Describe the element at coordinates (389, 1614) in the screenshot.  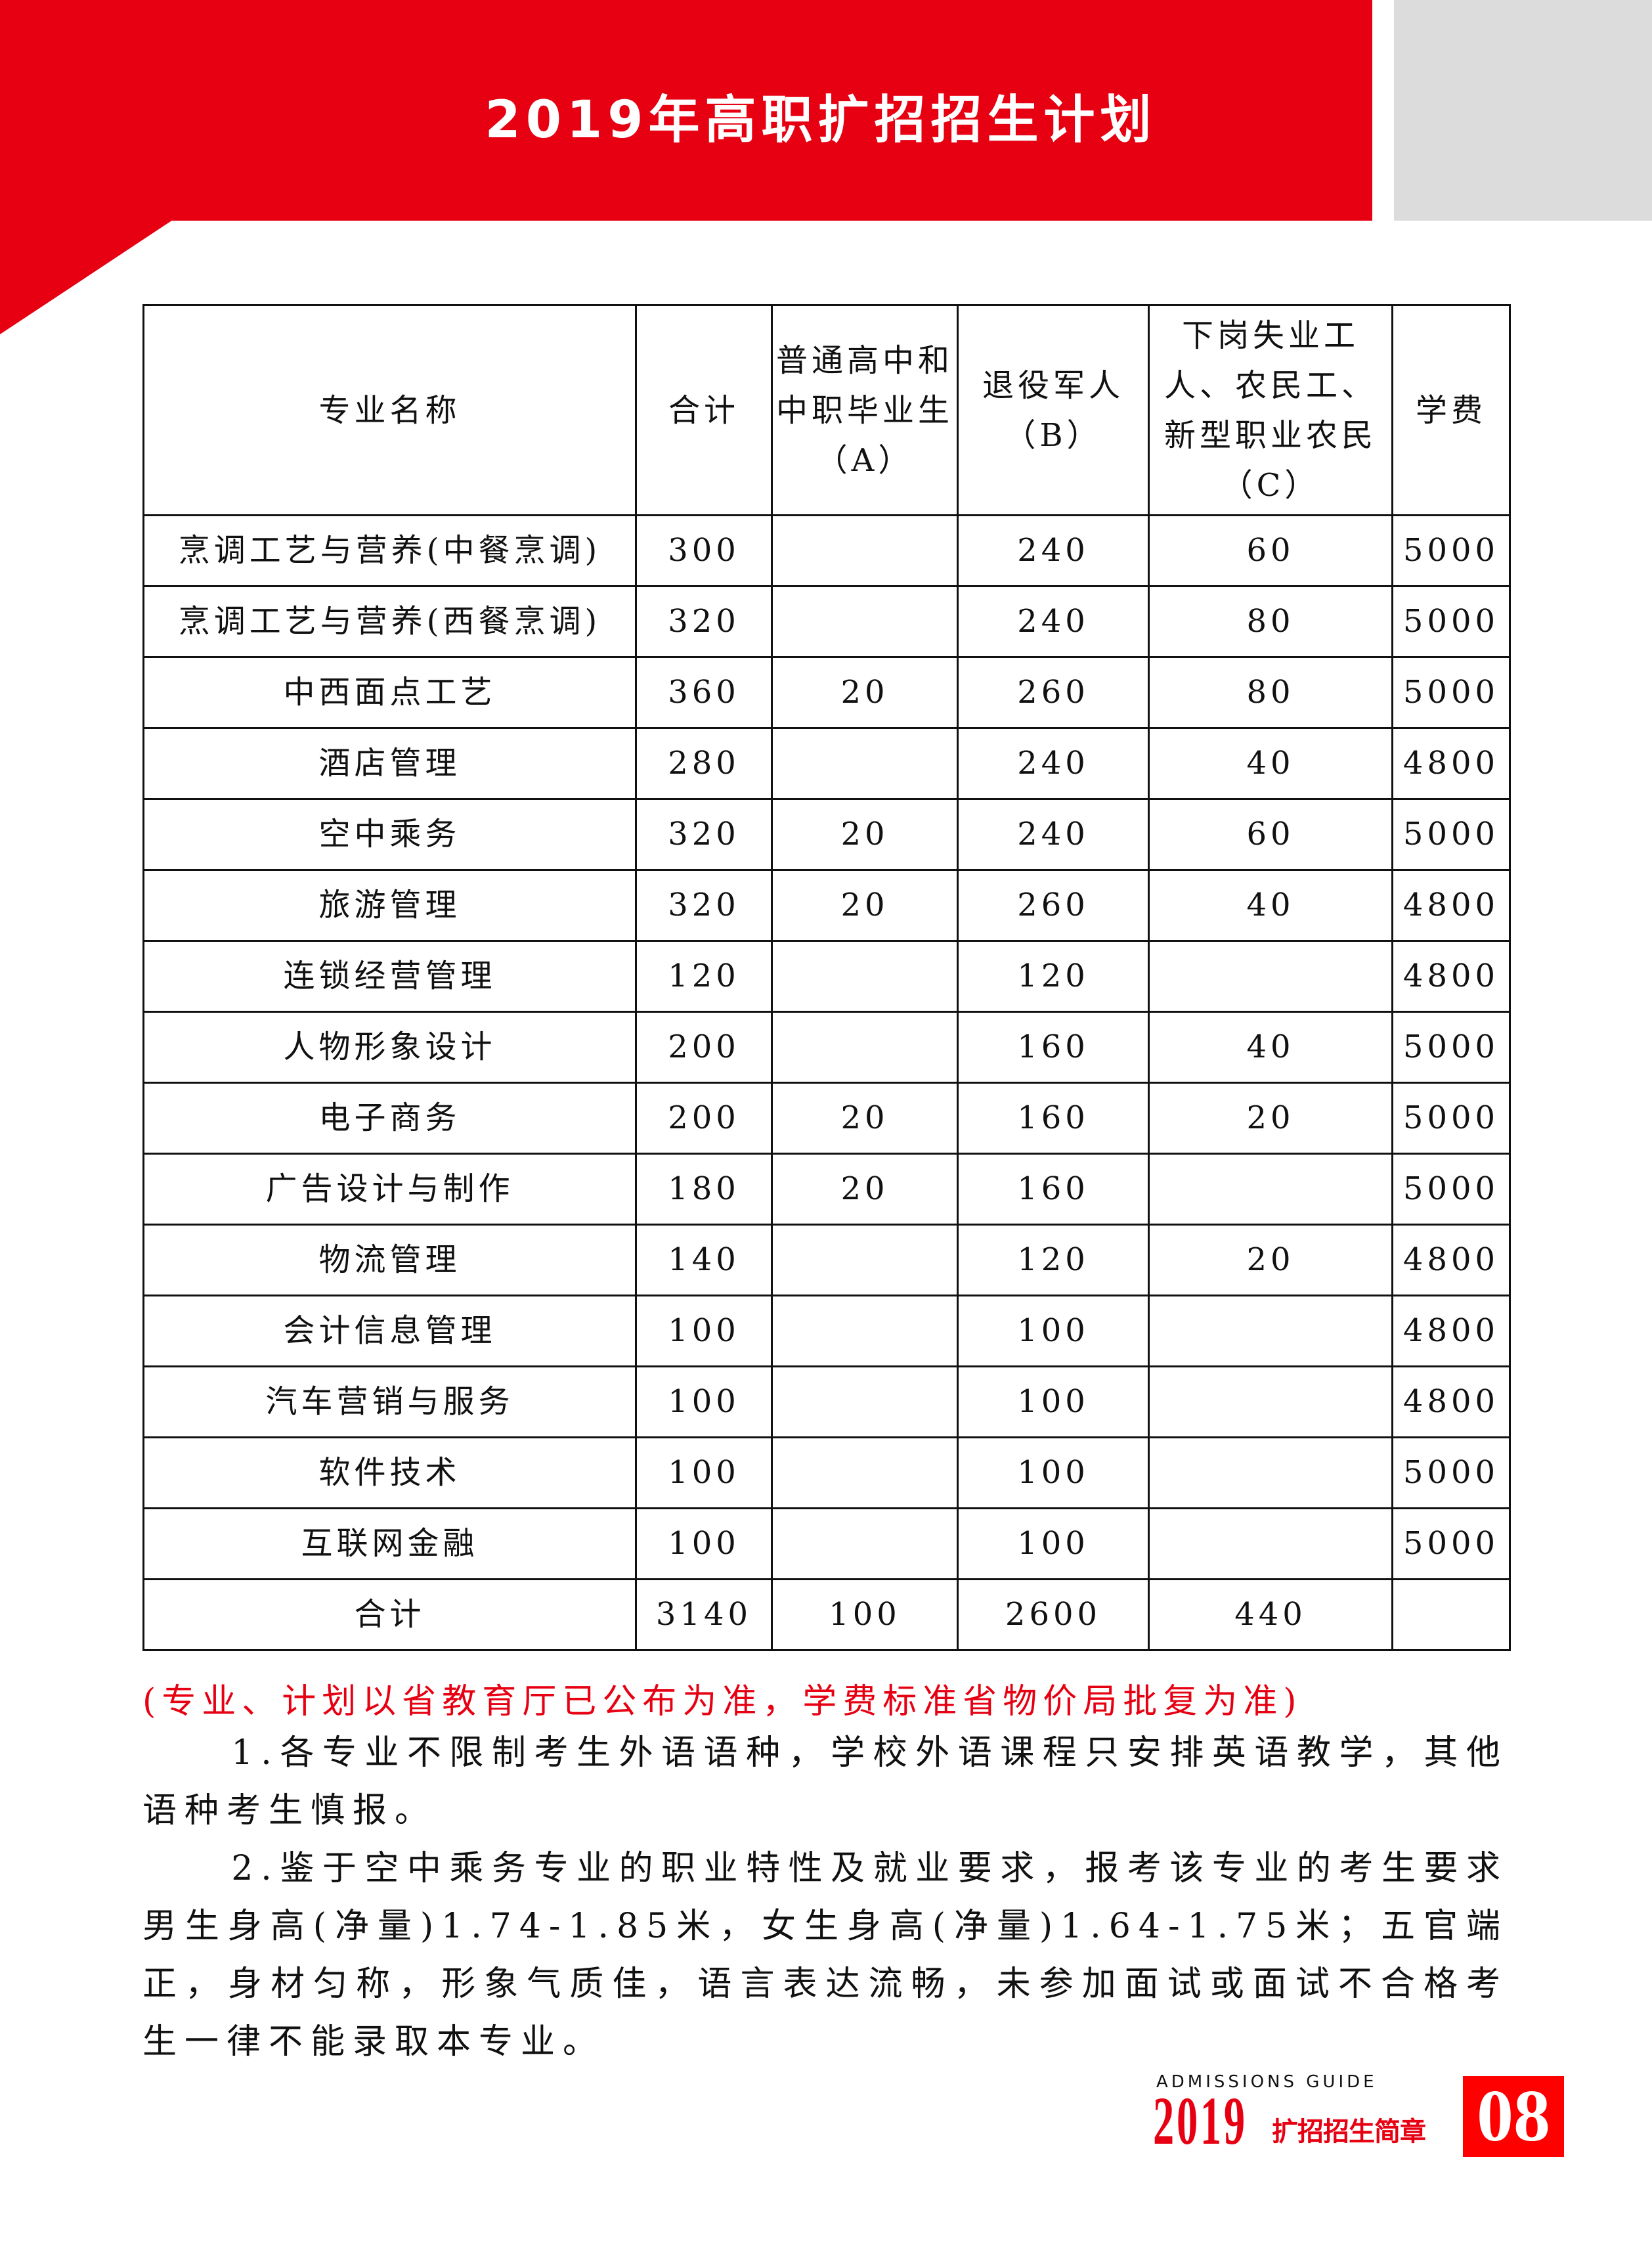
I see `table-cell: 合计` at that location.